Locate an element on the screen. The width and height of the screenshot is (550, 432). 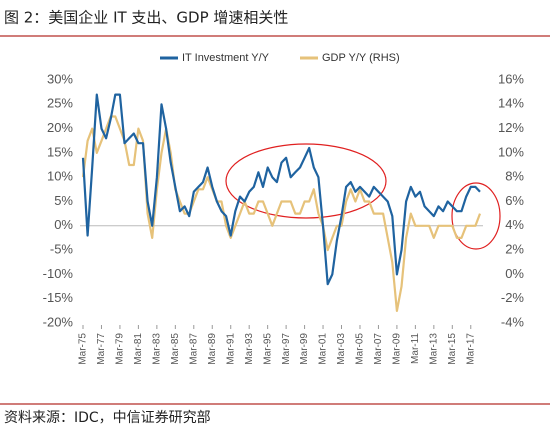
x-tick-label: Mar-79 is located at coordinates (120, 349).